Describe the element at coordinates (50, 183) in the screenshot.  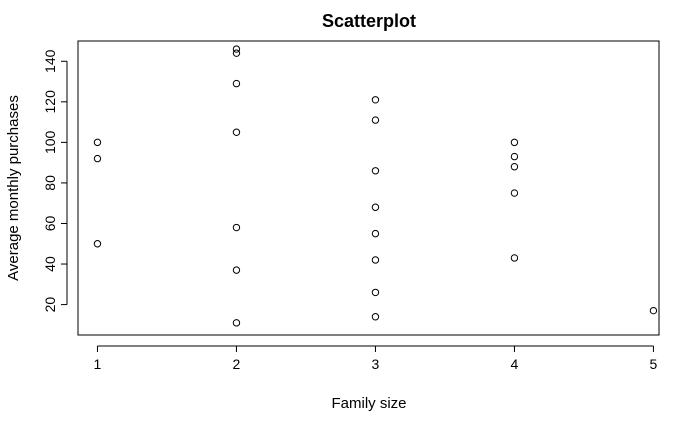
I see `y-tick-label: 80` at that location.